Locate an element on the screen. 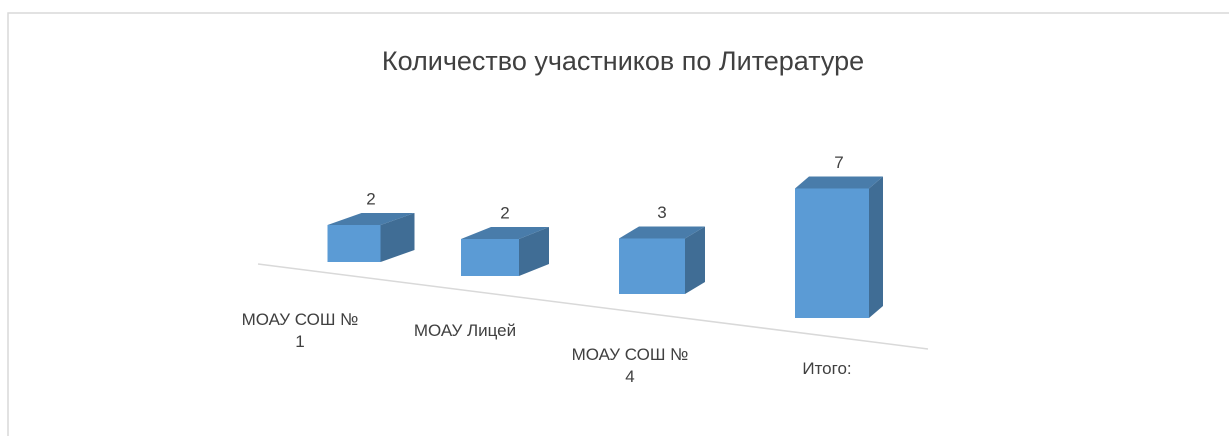 This screenshot has height=436, width=1229. x-tick-label: МОАУ СОШ № 1 is located at coordinates (300, 330).